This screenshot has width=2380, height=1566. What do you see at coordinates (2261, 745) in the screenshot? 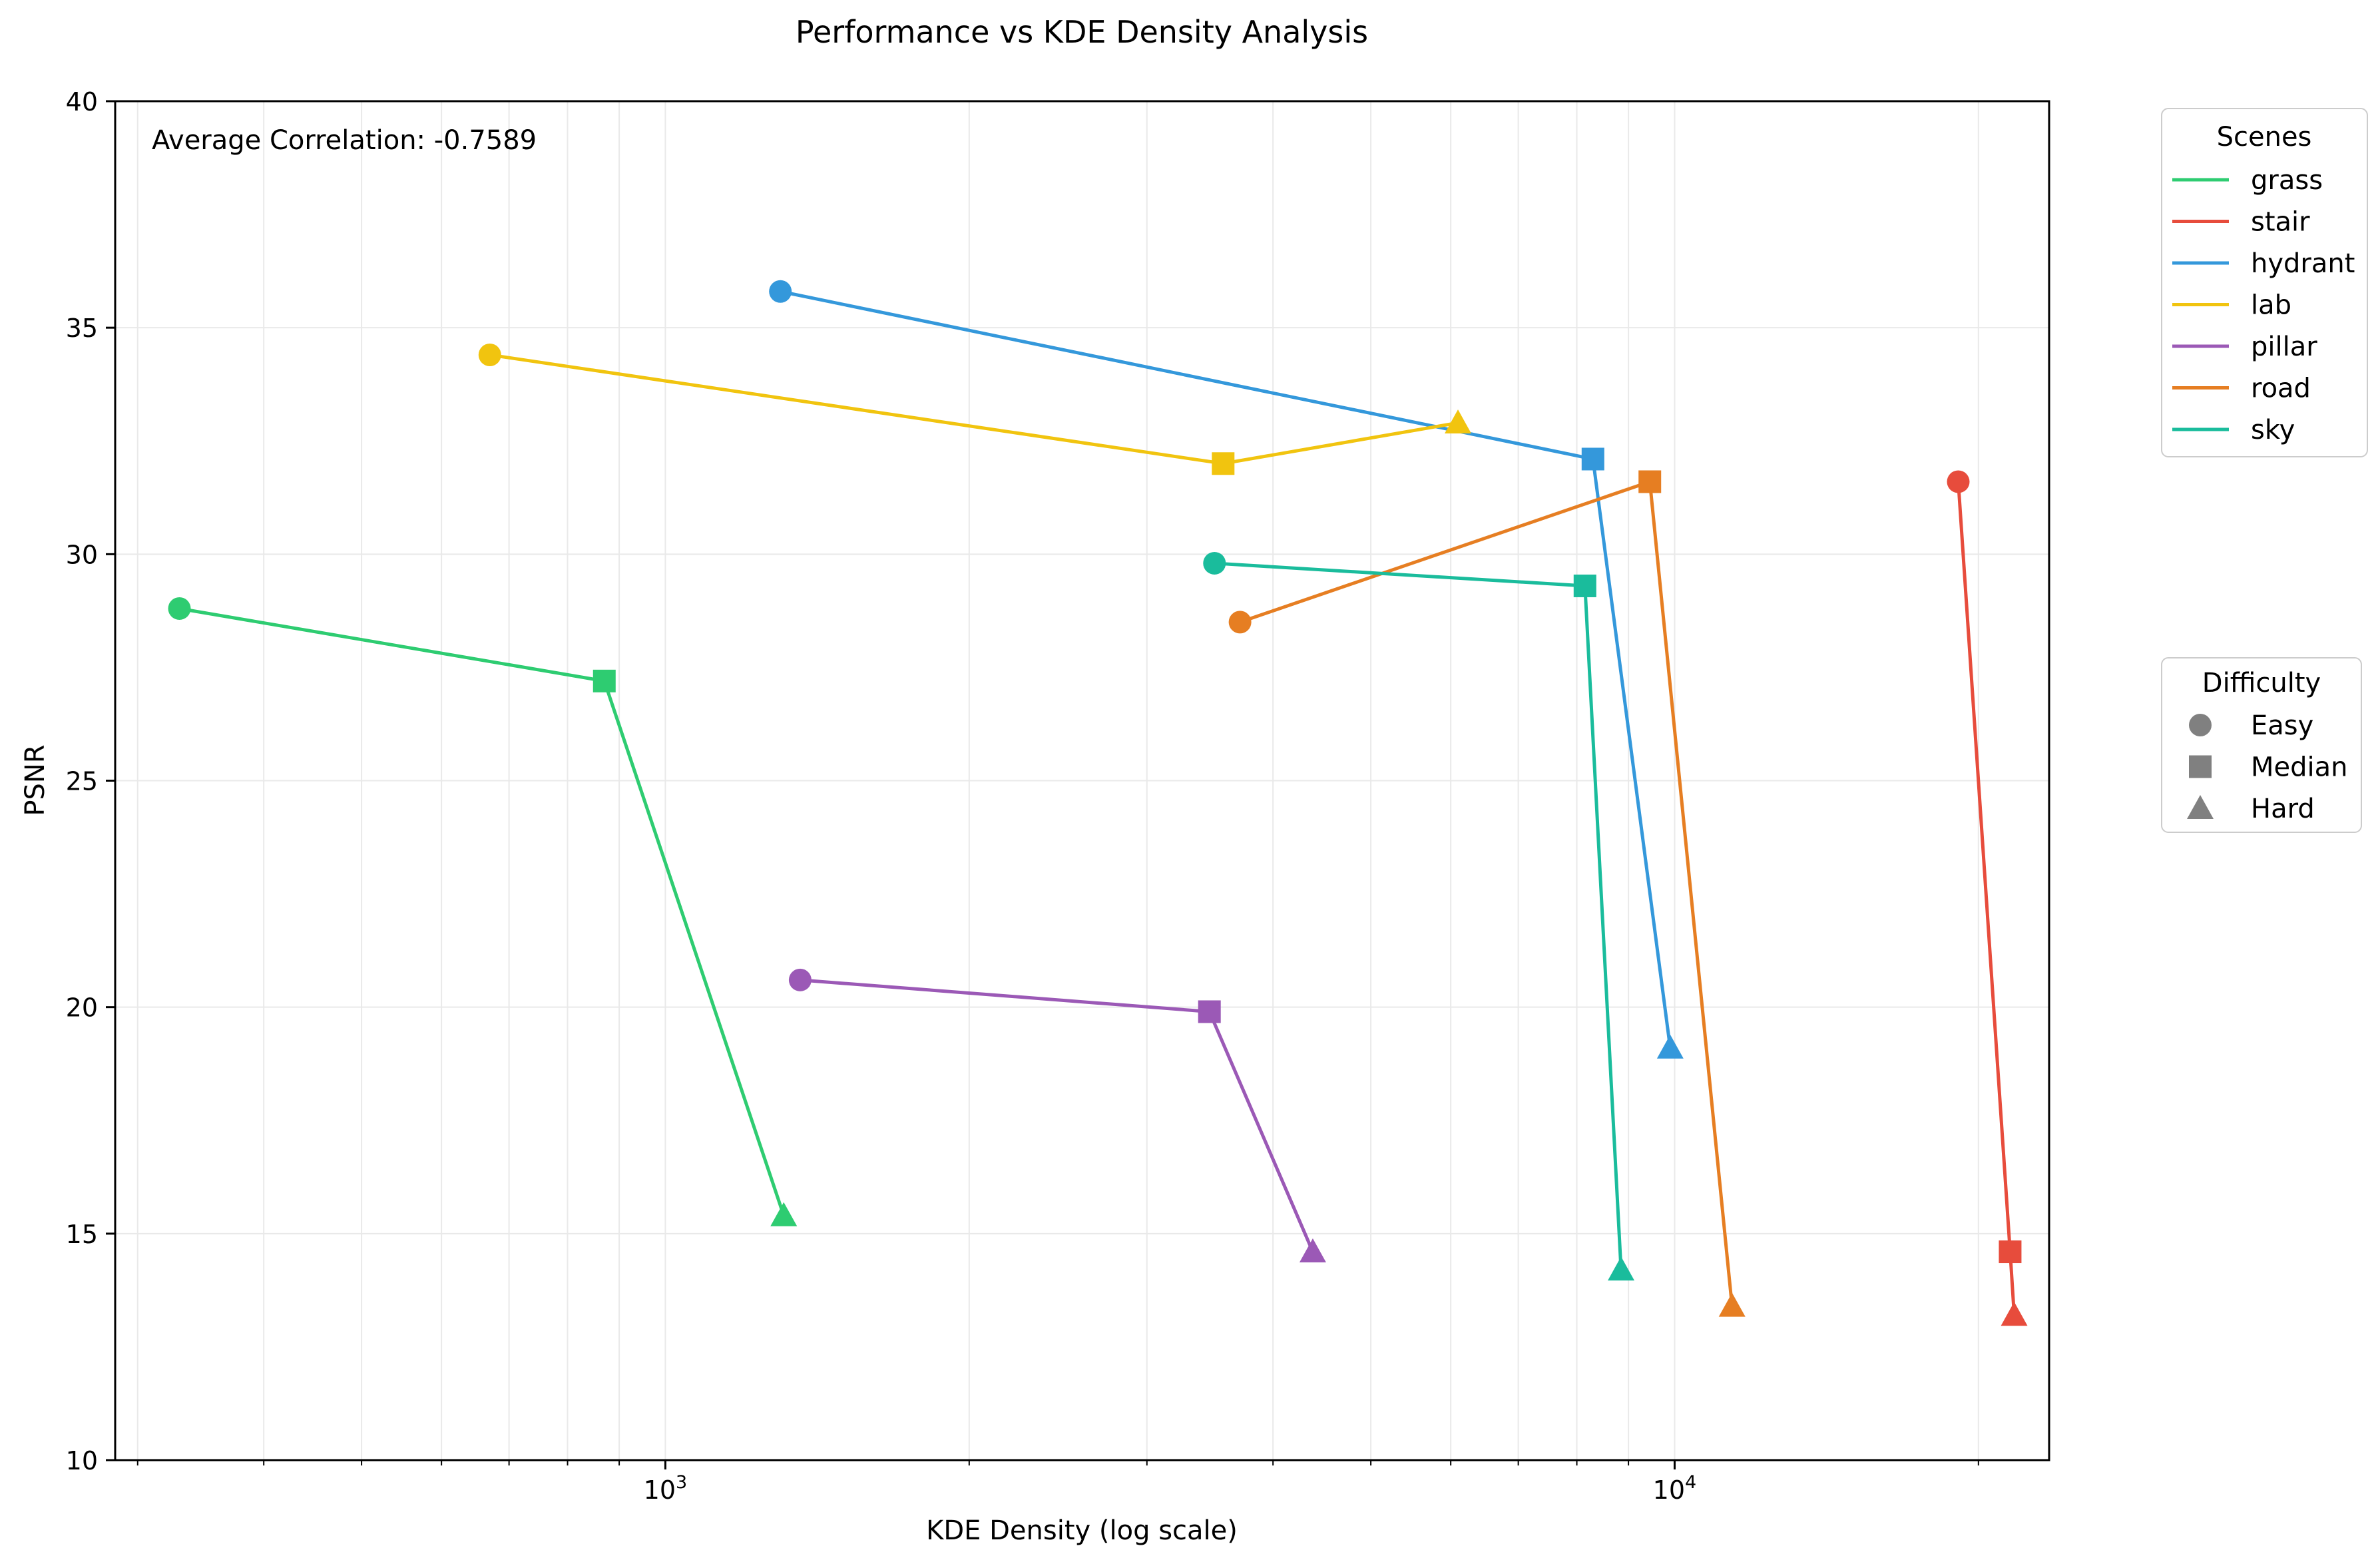
I see `legend-difficulty: Difficulty Easy Median Hard` at bounding box center [2261, 745].